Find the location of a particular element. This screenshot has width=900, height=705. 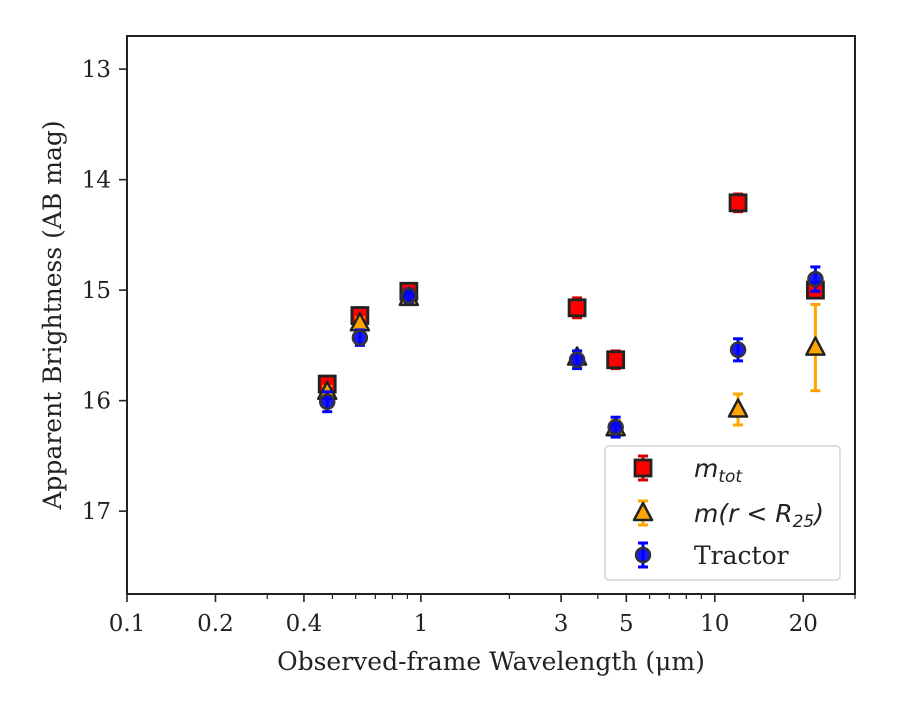

y-axis-label: Apparent Brightness (AB mag) is located at coordinates (52, 315).